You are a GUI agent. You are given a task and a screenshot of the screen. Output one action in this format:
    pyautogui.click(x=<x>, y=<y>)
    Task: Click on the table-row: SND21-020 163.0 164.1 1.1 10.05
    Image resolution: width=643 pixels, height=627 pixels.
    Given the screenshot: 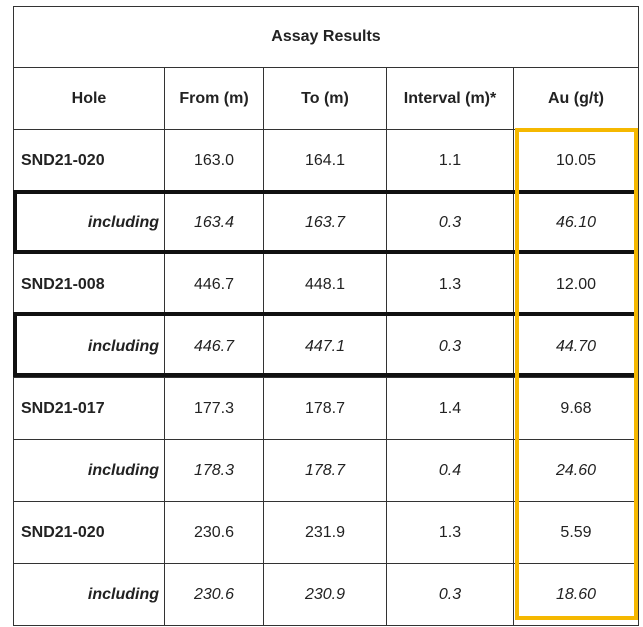 What is the action you would take?
    pyautogui.click(x=326, y=160)
    